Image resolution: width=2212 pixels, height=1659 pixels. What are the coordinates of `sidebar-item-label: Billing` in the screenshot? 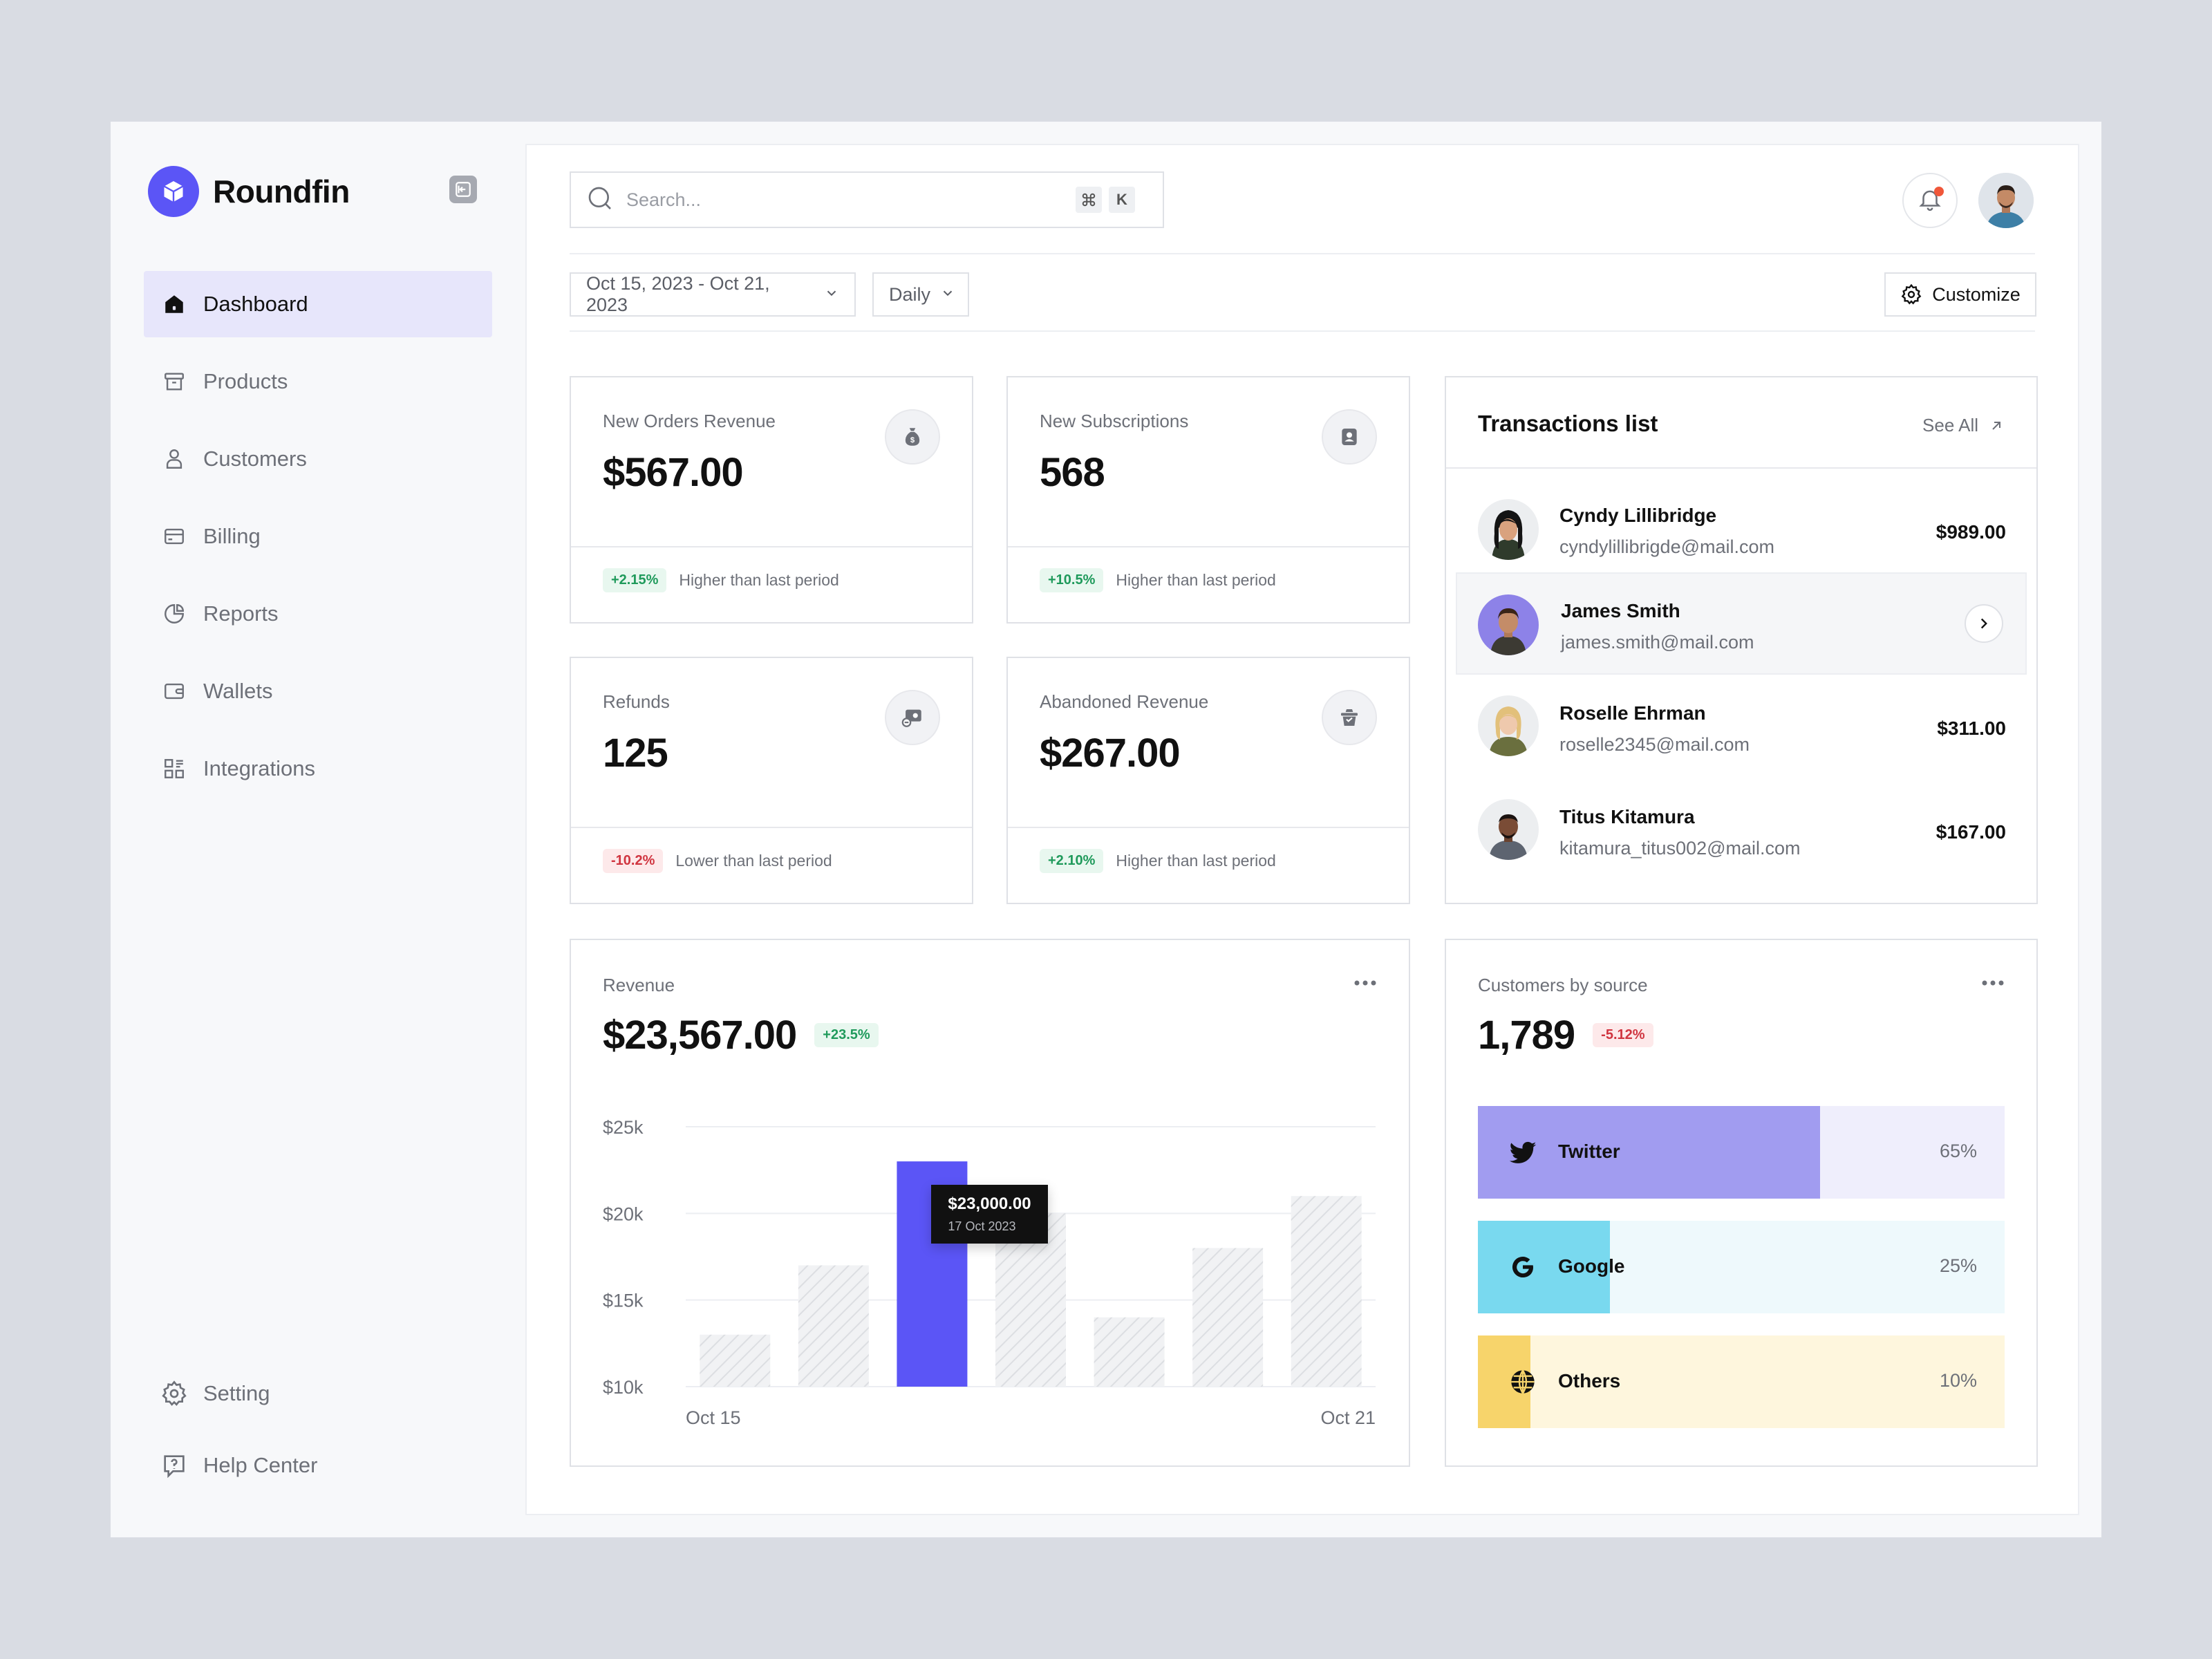 It's located at (232, 536).